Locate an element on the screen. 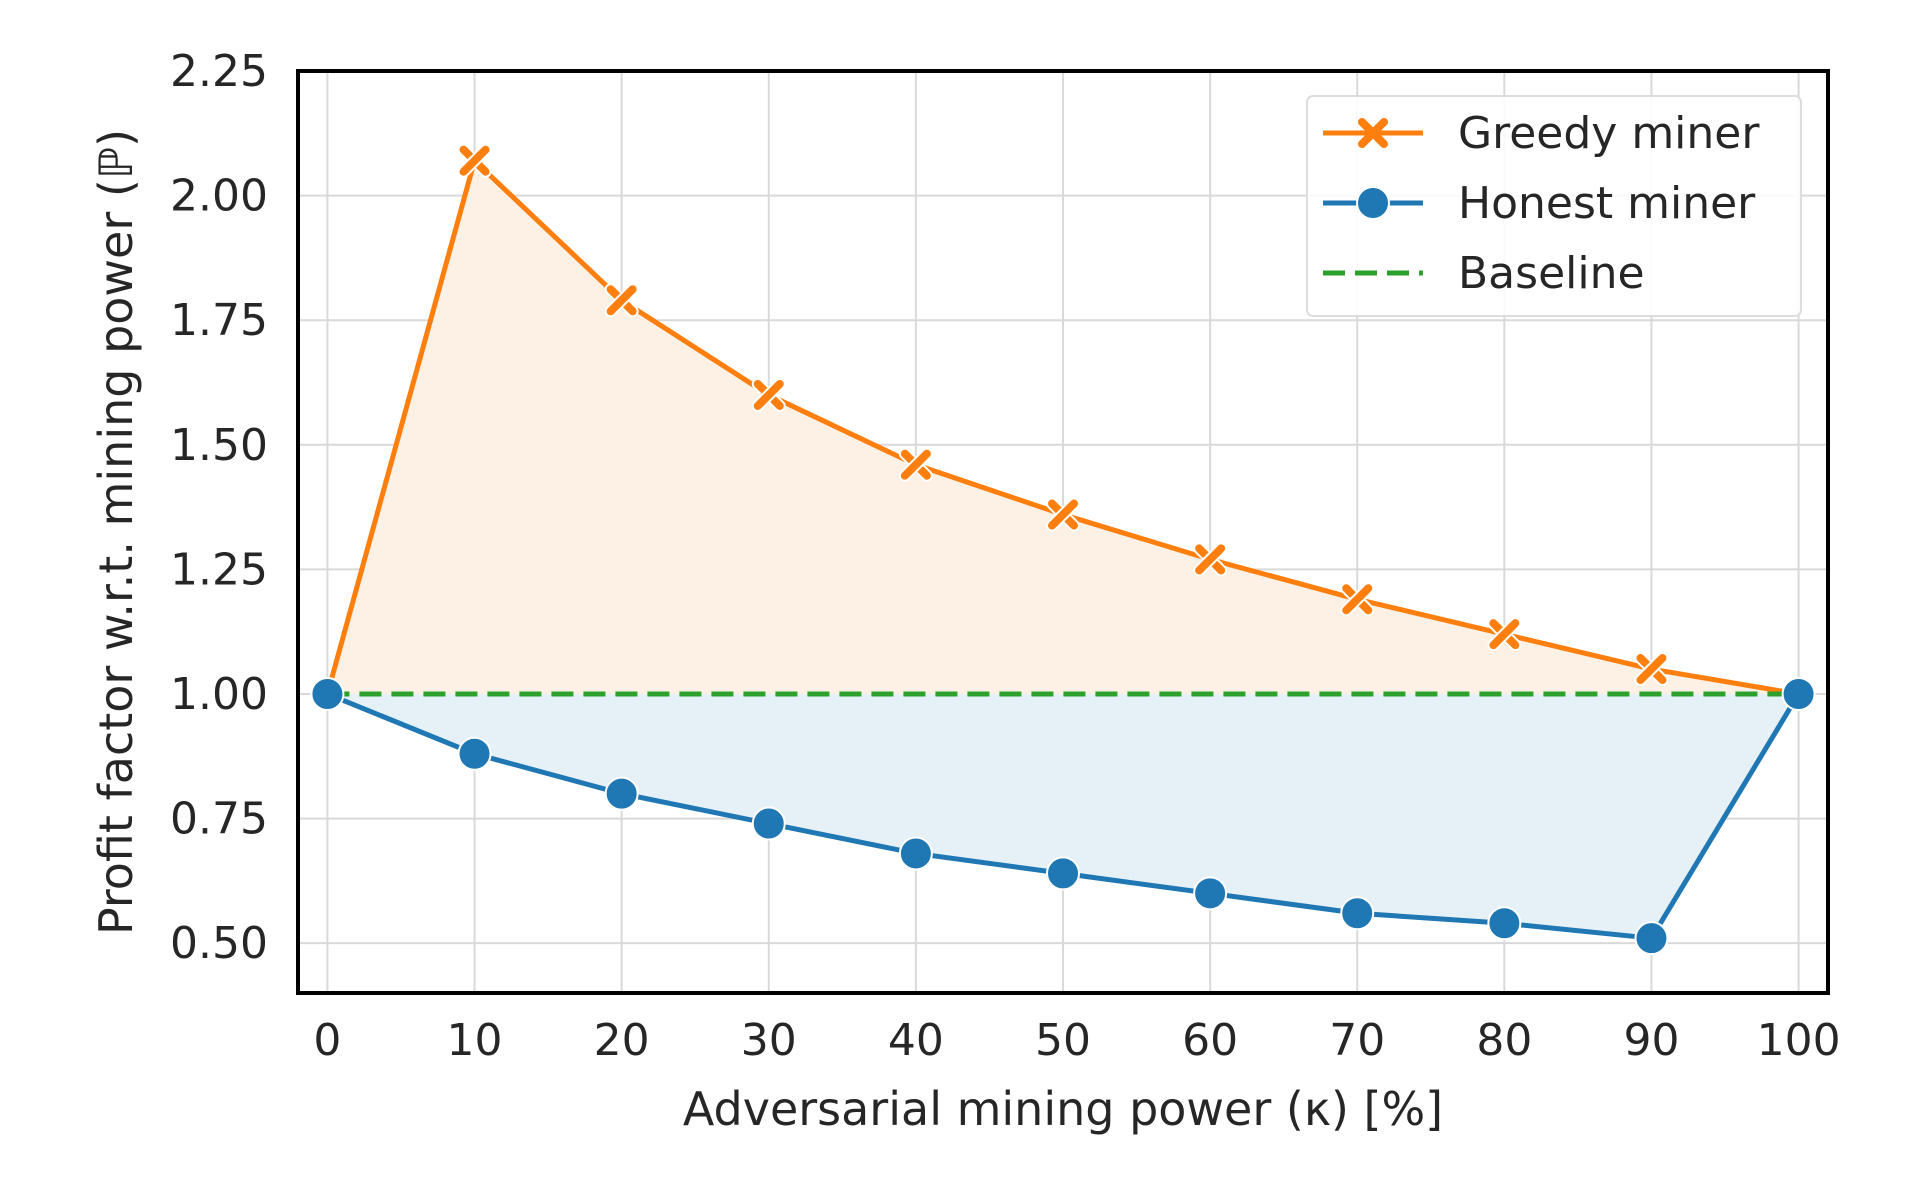  y-tick-label: 2.25 is located at coordinates (219, 71).